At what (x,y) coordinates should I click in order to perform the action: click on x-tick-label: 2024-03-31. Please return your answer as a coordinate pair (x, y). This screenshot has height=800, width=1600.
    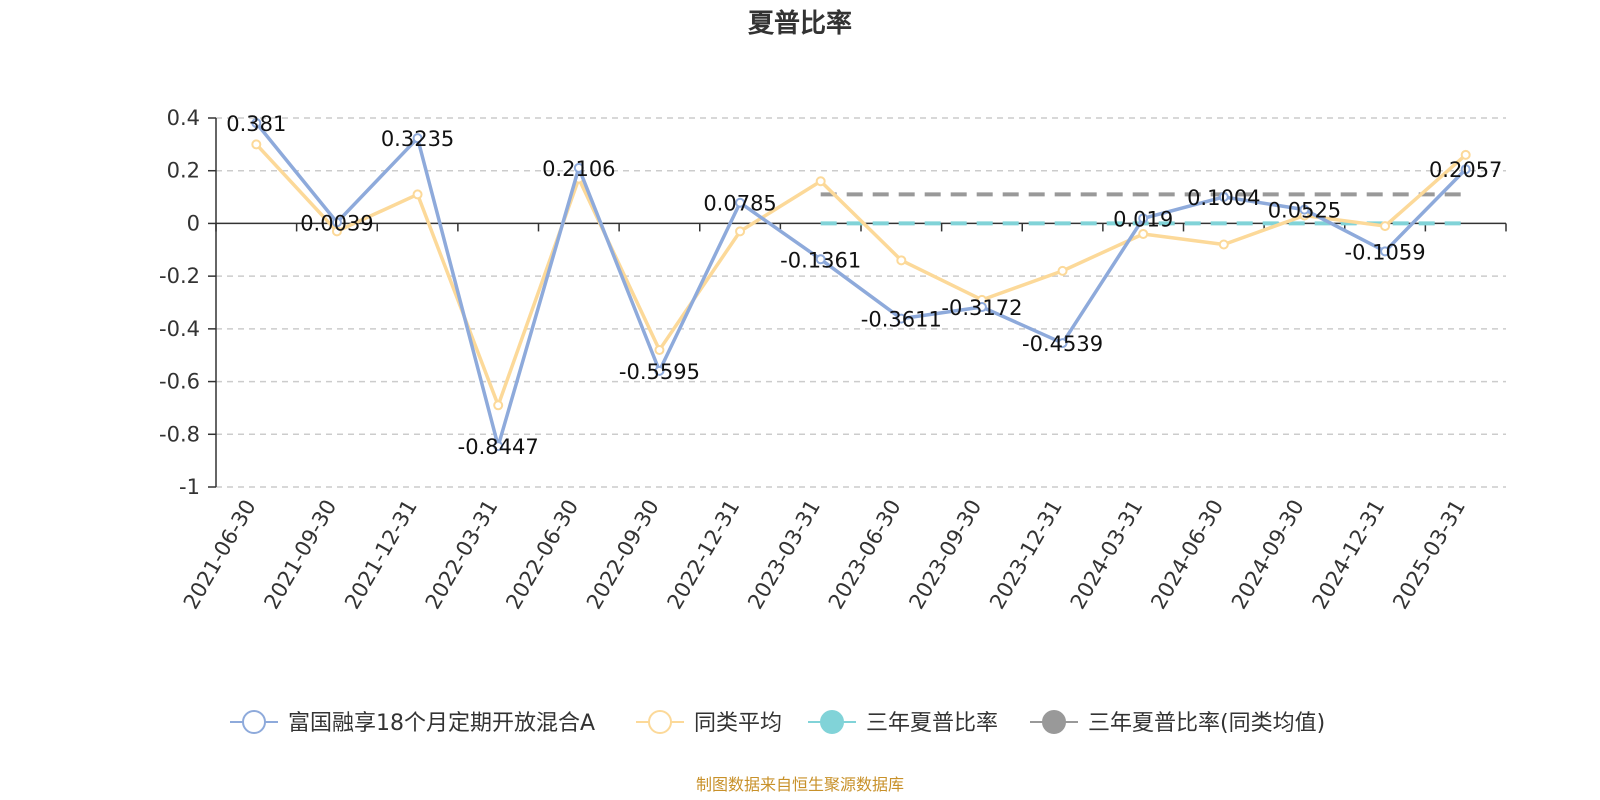
    Looking at the image, I should click on (1107, 555).